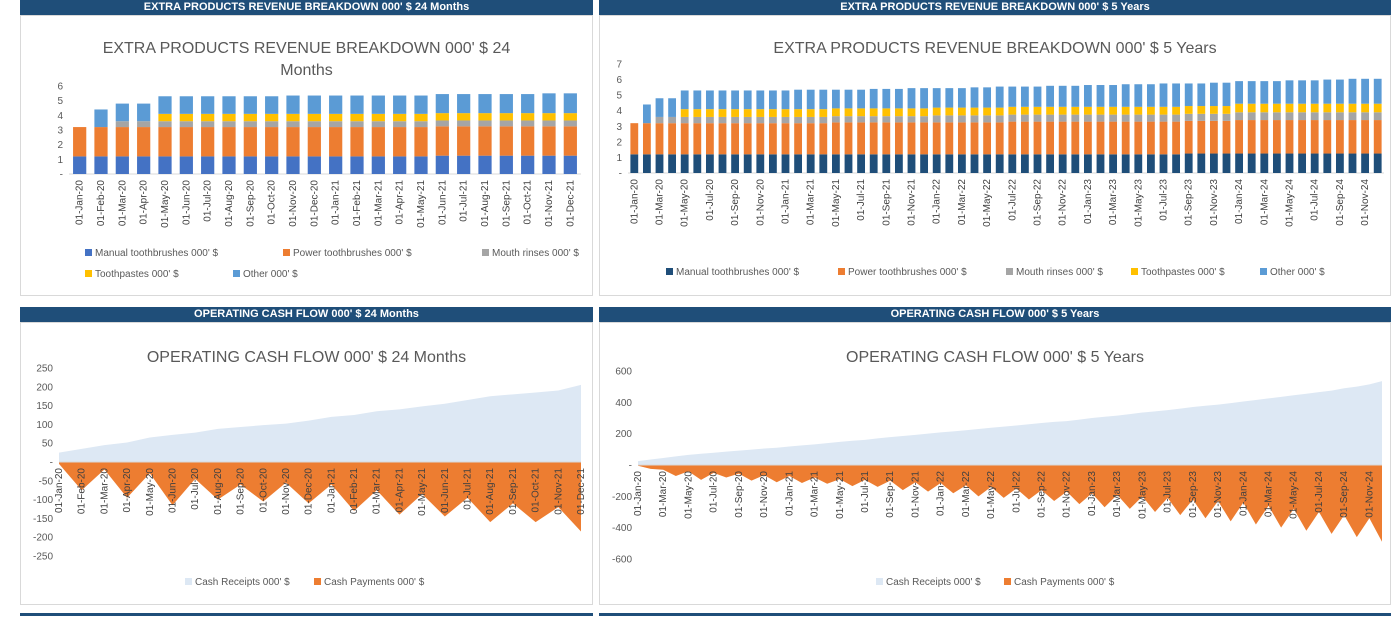  What do you see at coordinates (907, 272) in the screenshot?
I see `legend-label: Power toothbrushes 000' $` at bounding box center [907, 272].